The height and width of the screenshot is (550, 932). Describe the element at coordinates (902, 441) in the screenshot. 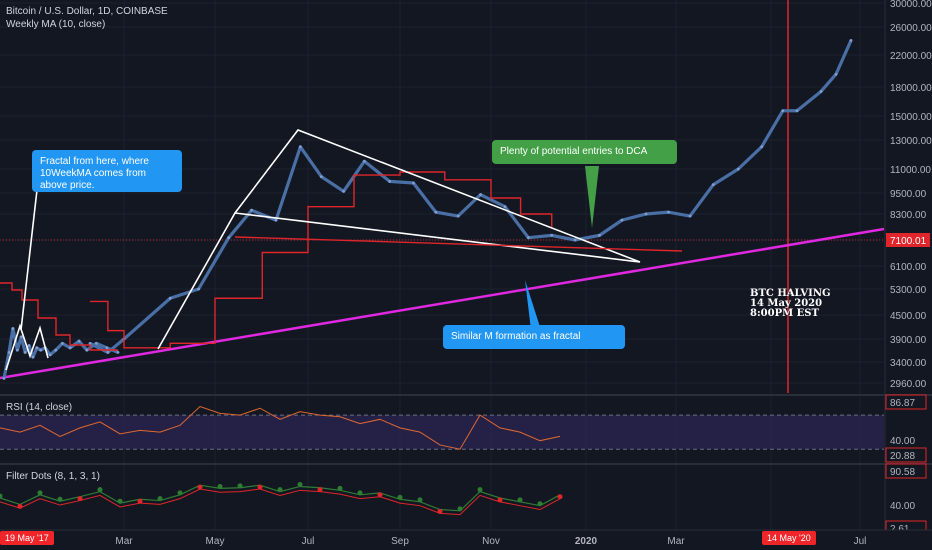

I see `rsi-tick-label-1: 40.00` at that location.